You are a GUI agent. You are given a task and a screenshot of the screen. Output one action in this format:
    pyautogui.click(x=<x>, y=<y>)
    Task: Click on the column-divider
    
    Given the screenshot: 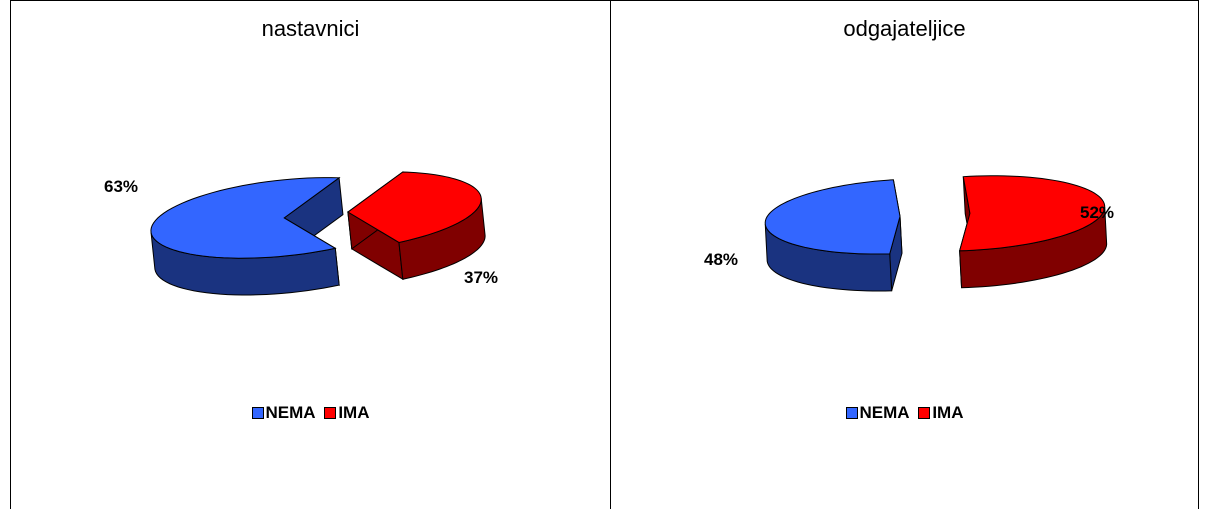 What is the action you would take?
    pyautogui.click(x=610, y=254)
    